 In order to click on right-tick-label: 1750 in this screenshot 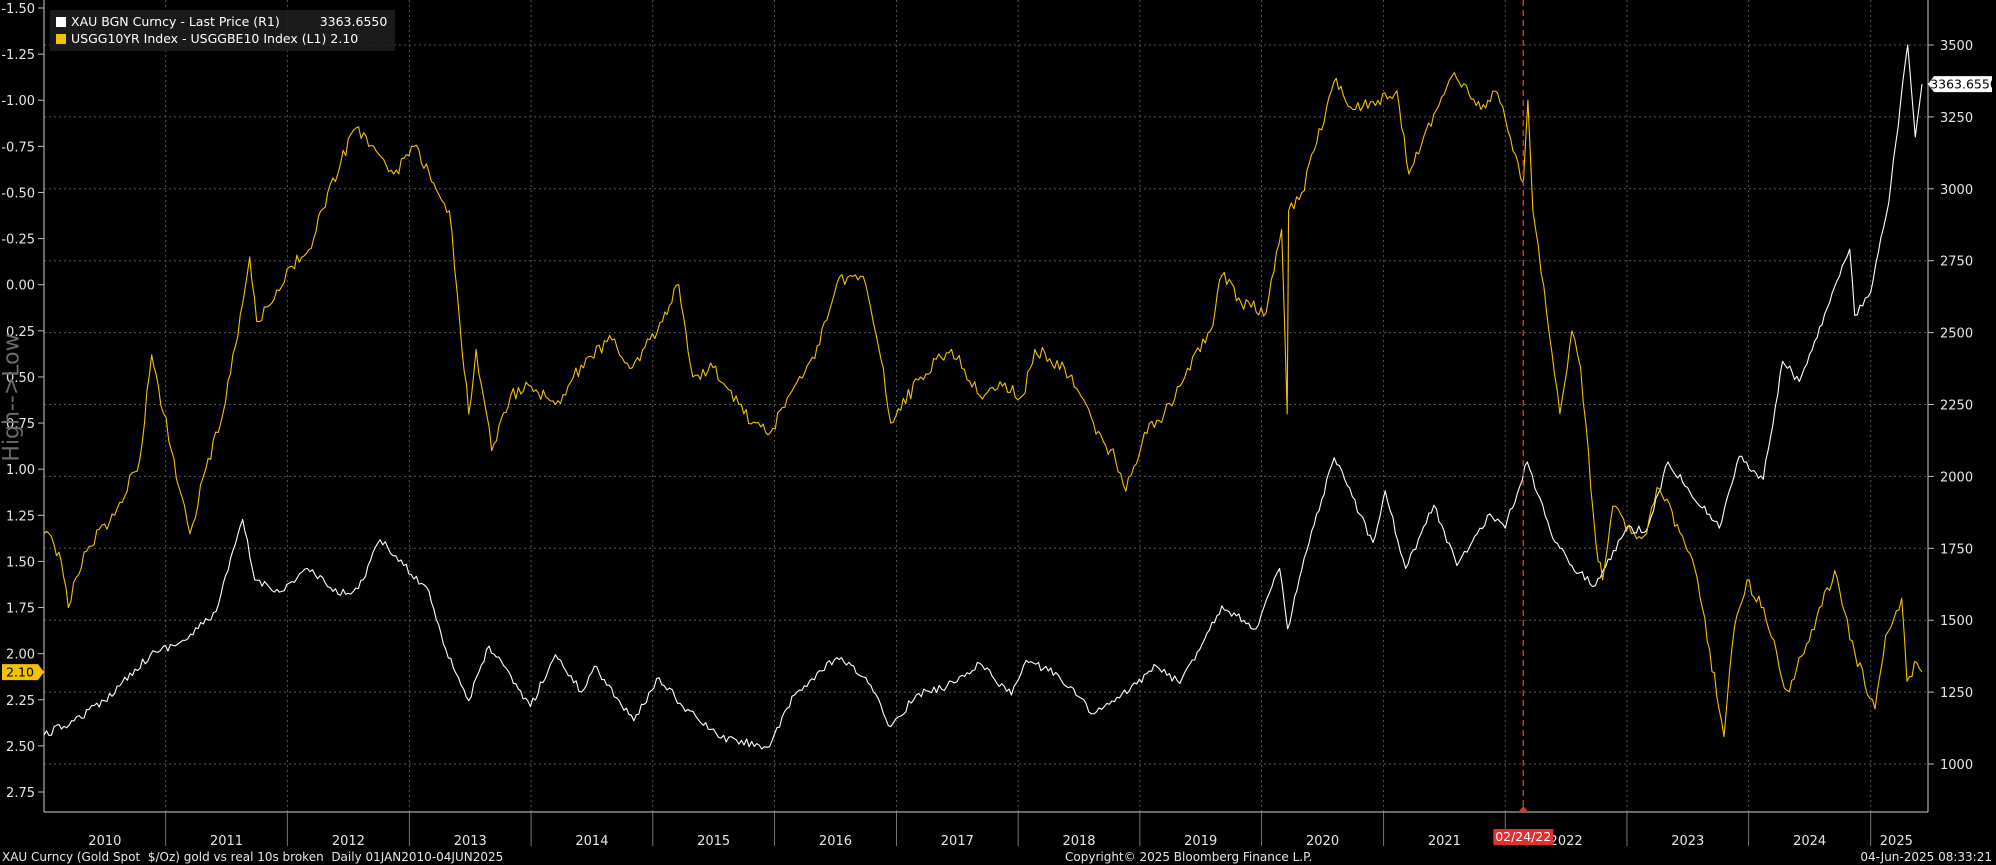, I will do `click(1956, 549)`.